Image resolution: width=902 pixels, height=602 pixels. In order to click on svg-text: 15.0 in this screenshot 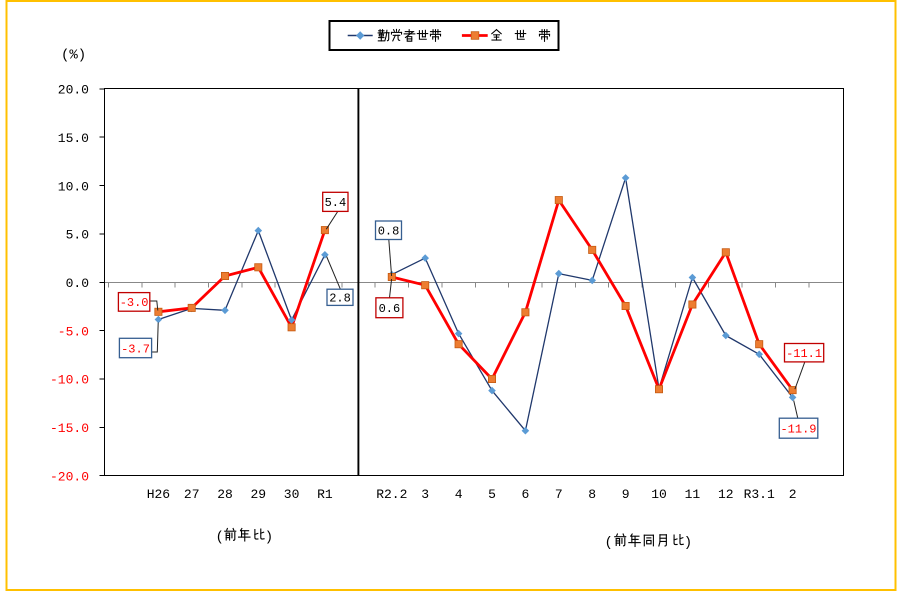, I will do `click(73, 138)`.